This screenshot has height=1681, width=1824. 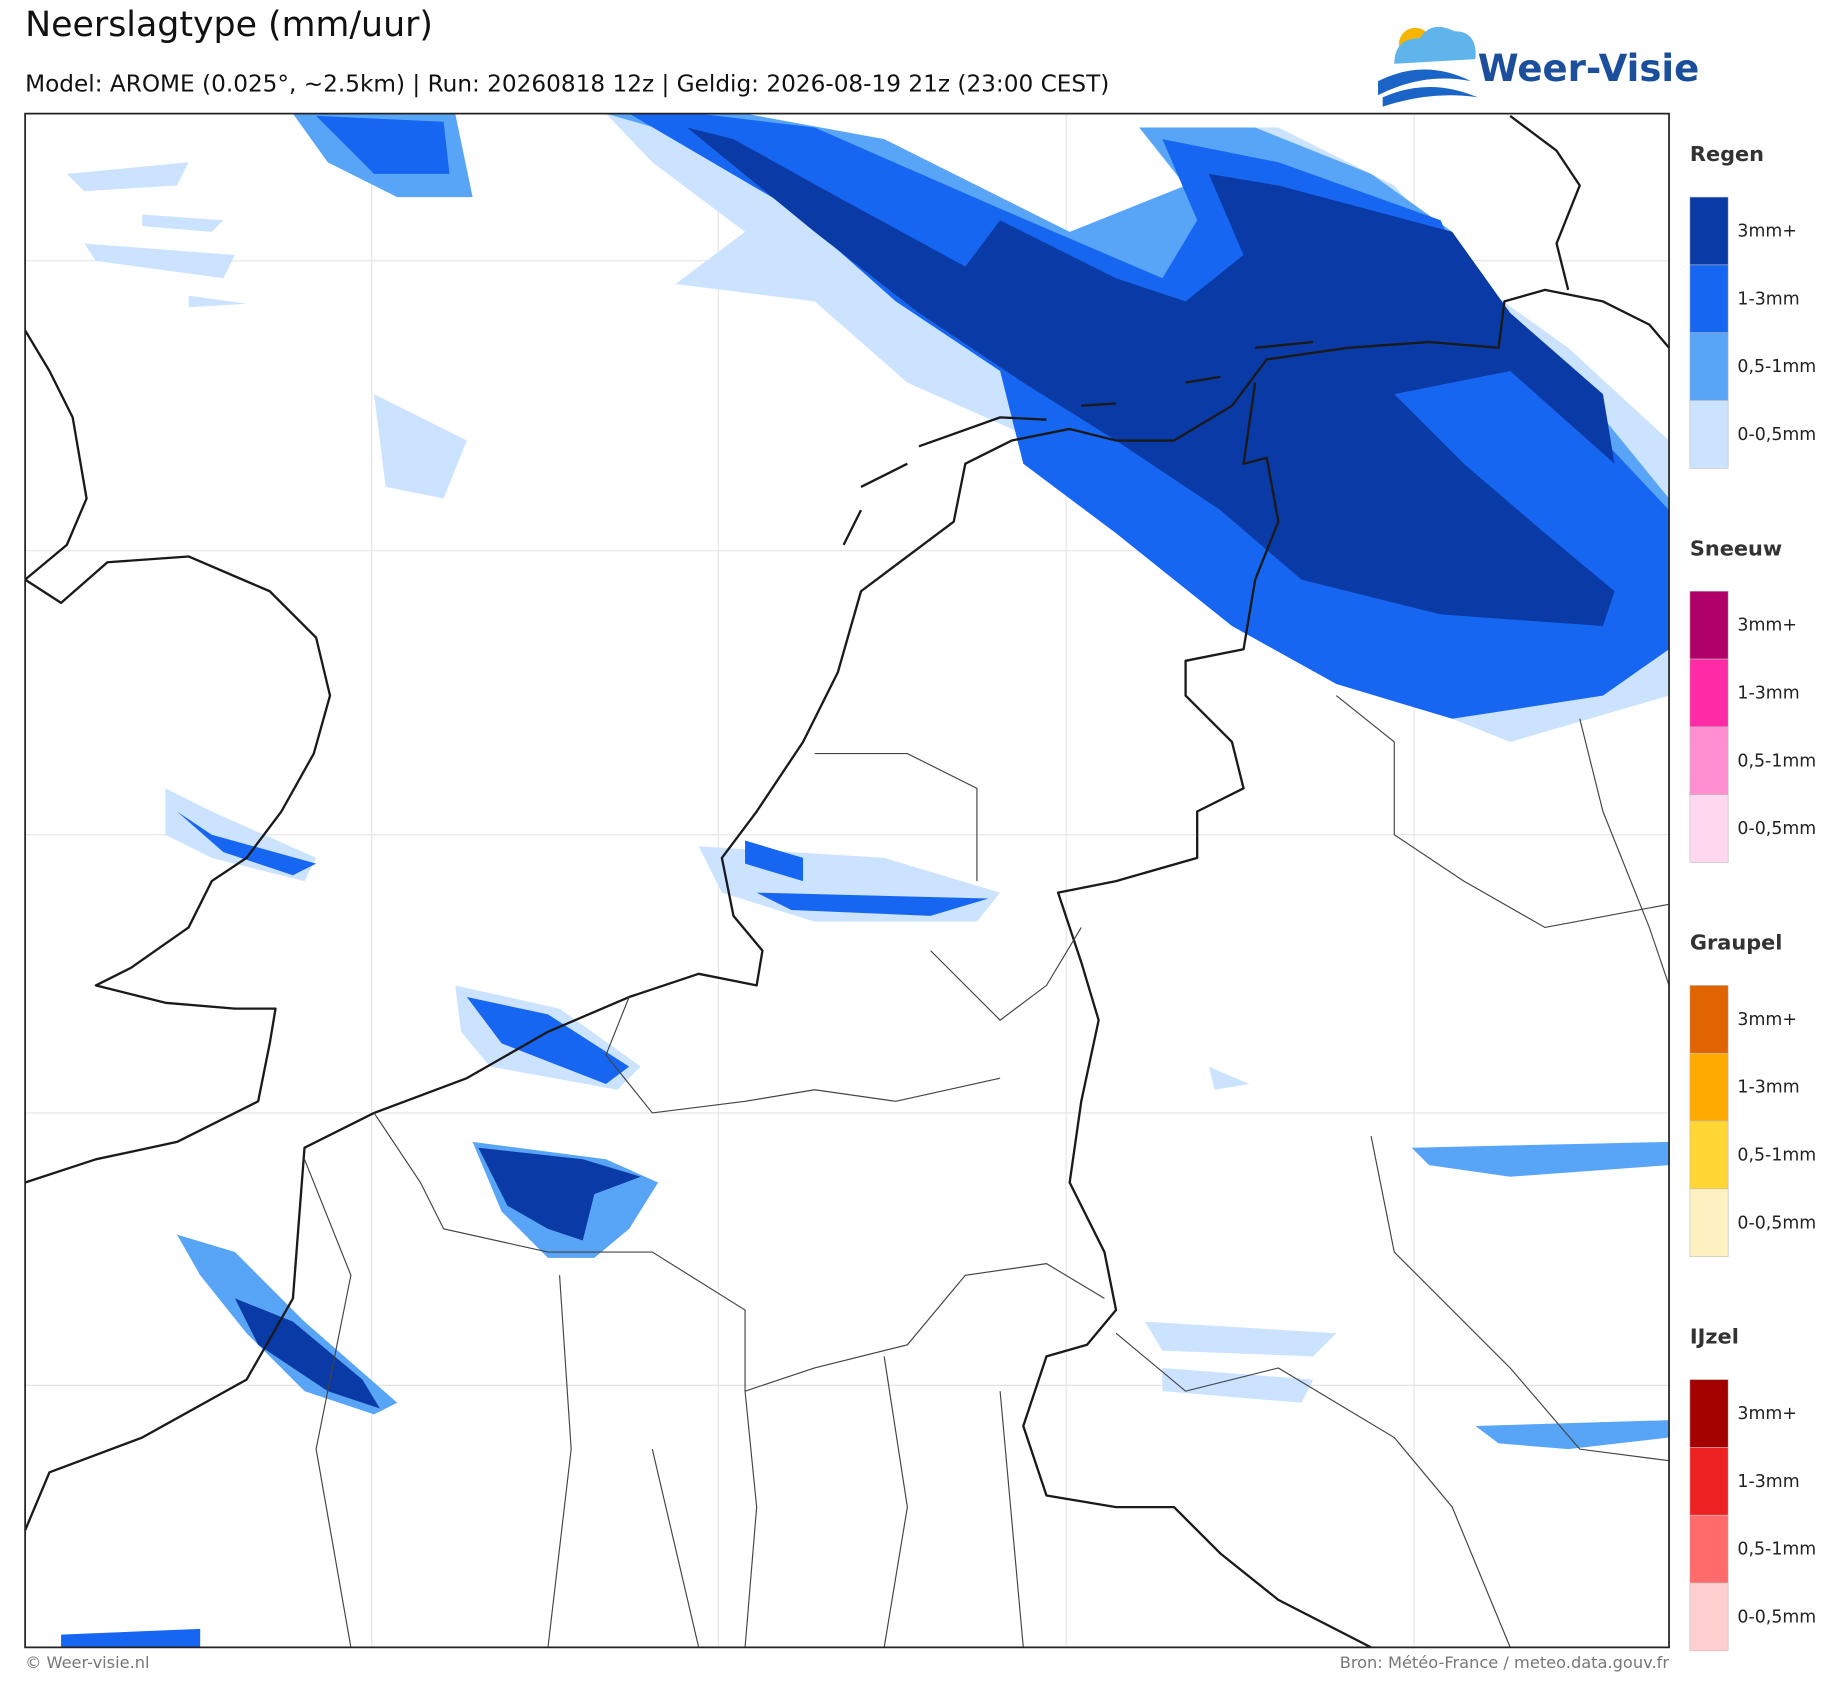 What do you see at coordinates (1736, 942) in the screenshot?
I see `legend-title: Graupel` at bounding box center [1736, 942].